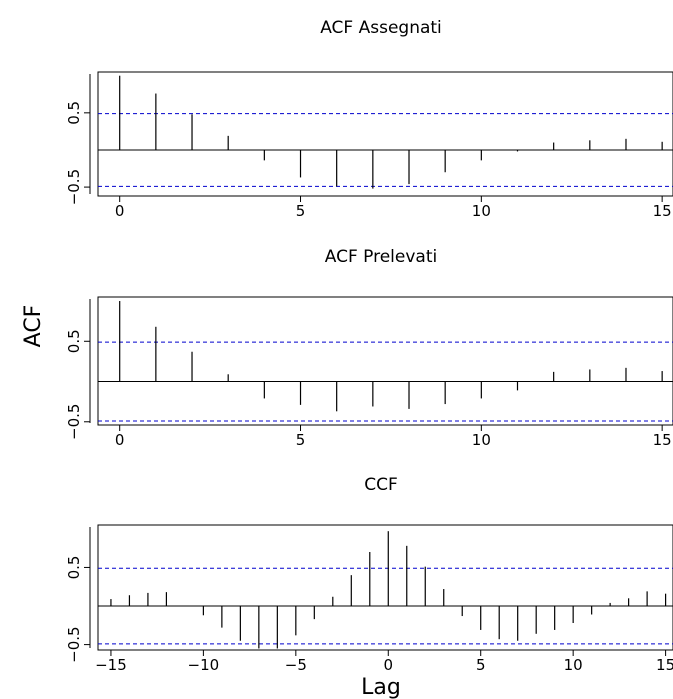  What do you see at coordinates (33, 326) in the screenshot?
I see `shared-y-axis-label: ACF` at bounding box center [33, 326].